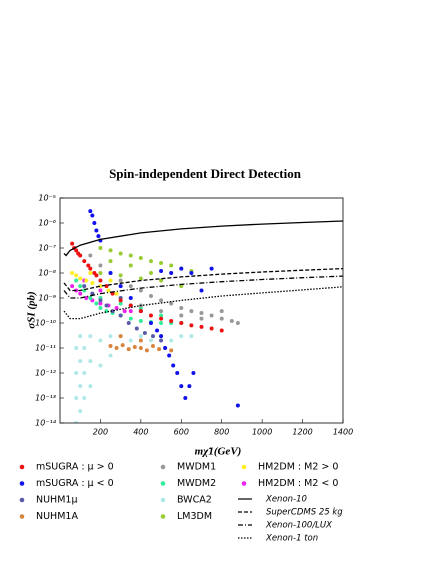 The image size is (436, 564). Describe the element at coordinates (194, 500) in the screenshot. I see `legend-label: BWCA2` at that location.